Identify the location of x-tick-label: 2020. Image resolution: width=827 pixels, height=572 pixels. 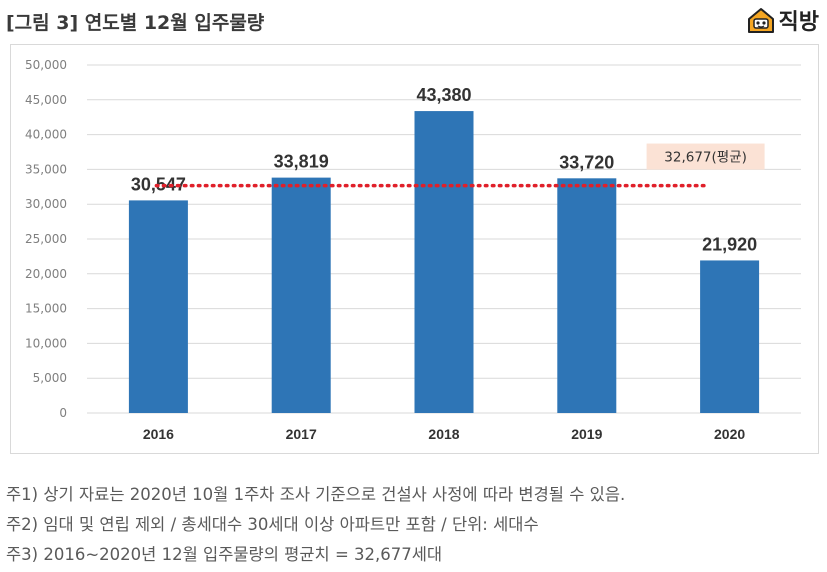
(729, 434).